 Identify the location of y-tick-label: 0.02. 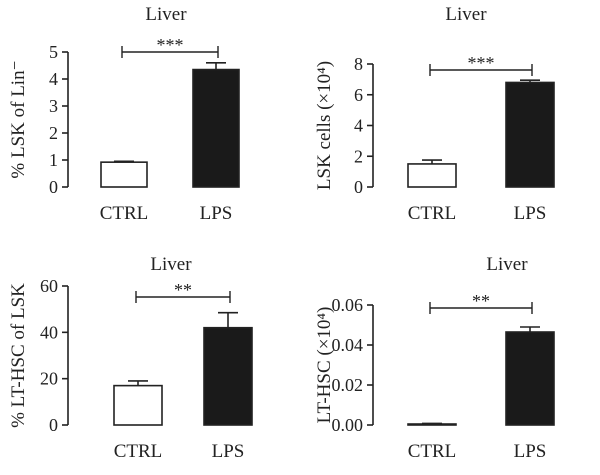
(348, 385).